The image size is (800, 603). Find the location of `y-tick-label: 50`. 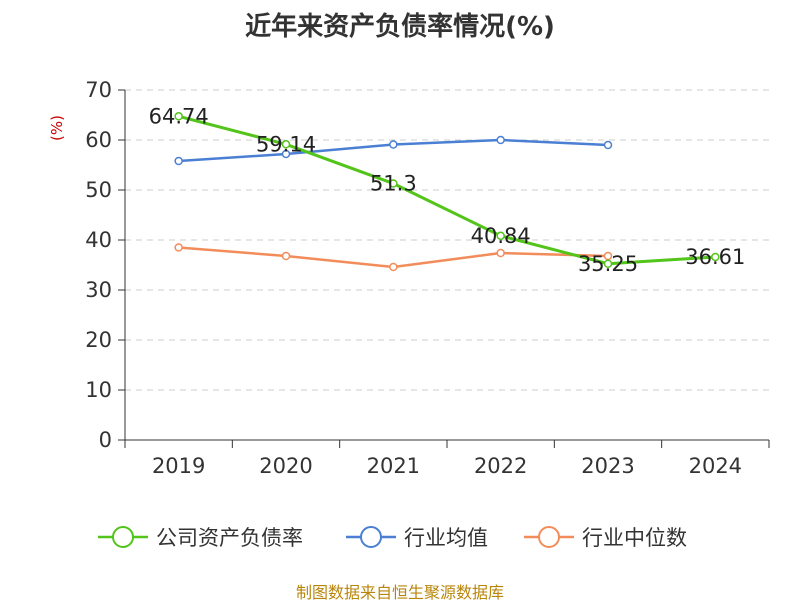

y-tick-label: 50 is located at coordinates (98, 190).